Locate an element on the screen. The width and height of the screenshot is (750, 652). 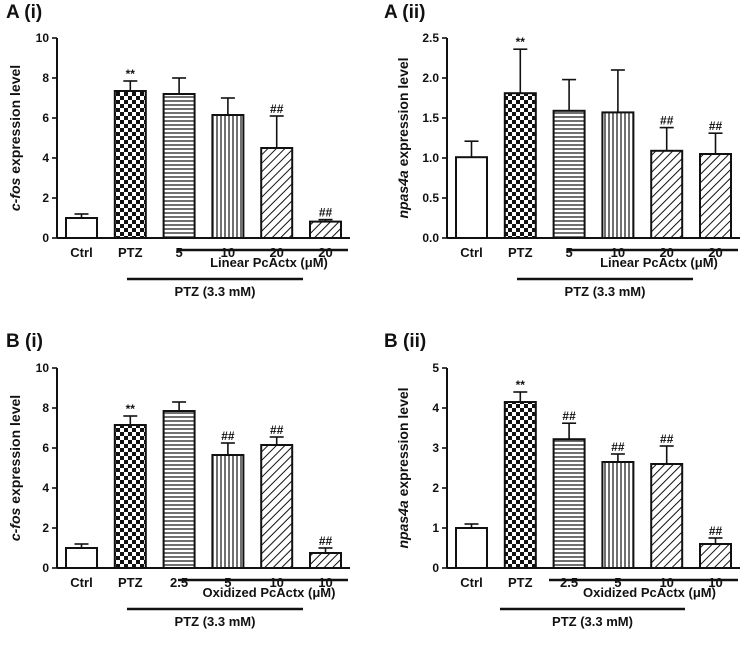
y-tick-label: 0.0 is located at coordinates (430, 238).